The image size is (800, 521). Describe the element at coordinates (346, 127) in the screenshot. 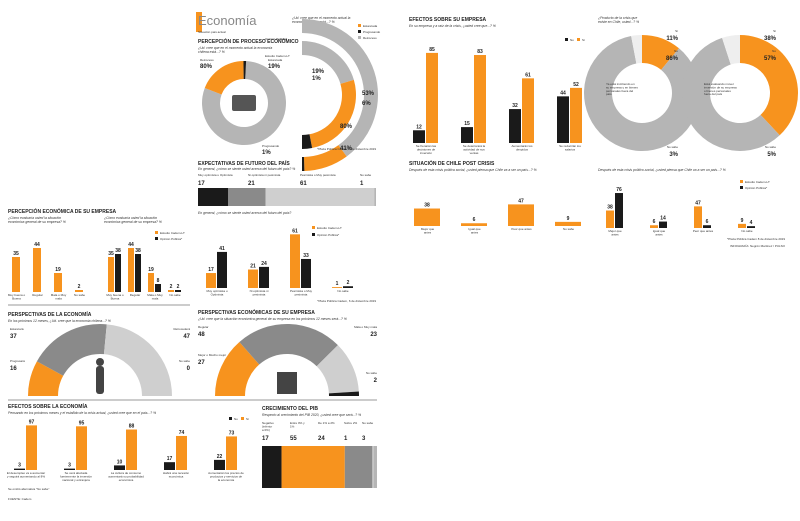

I see `slice-value: 80%` at that location.